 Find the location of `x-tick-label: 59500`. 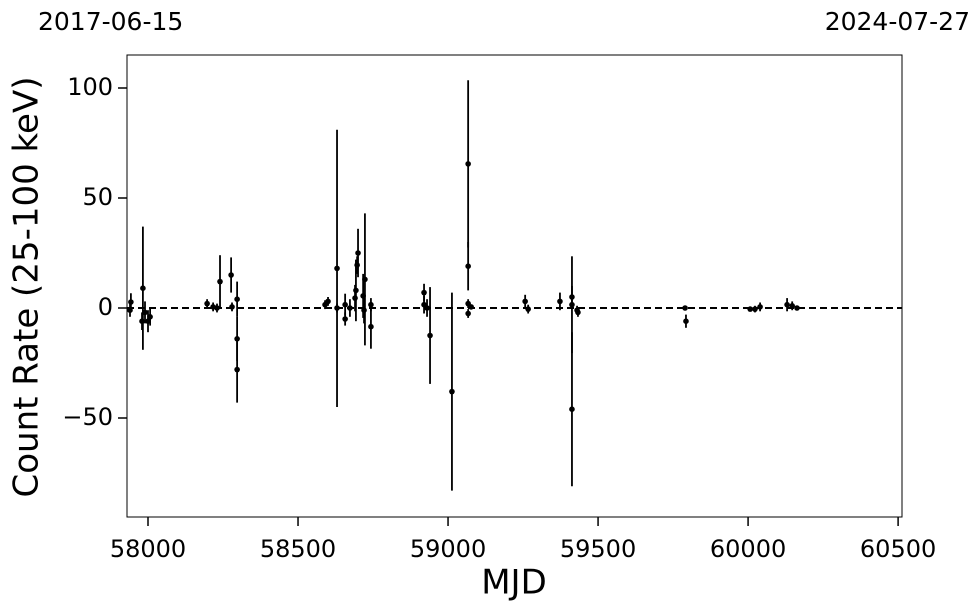

x-tick-label: 59500 is located at coordinates (598, 549).